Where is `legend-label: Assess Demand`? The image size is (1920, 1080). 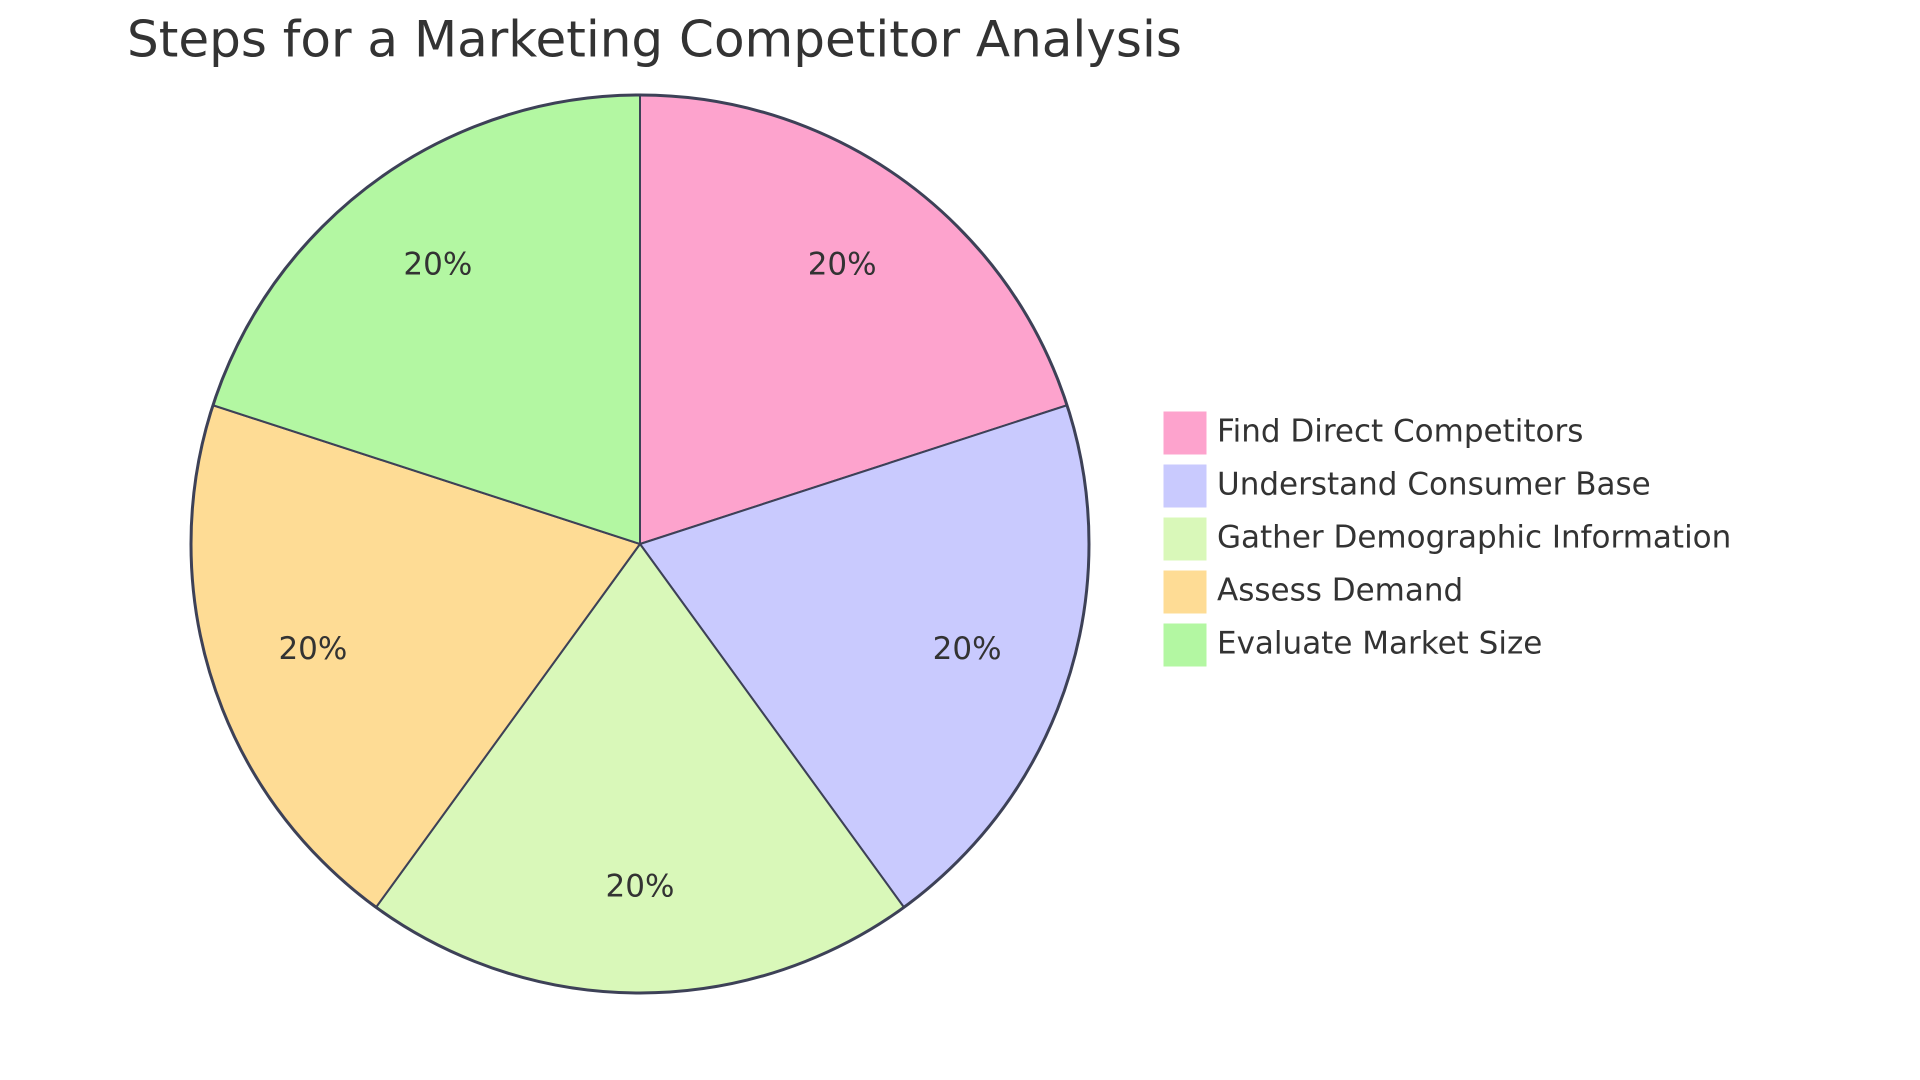 legend-label: Assess Demand is located at coordinates (1340, 591).